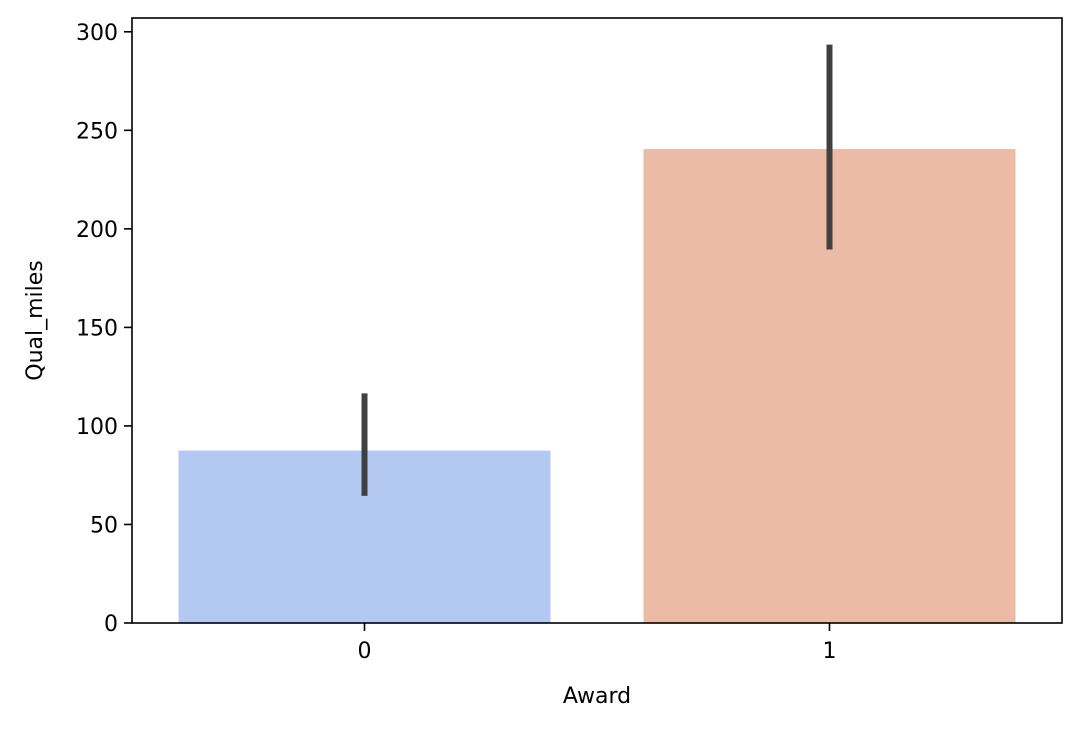 Image resolution: width=1082 pixels, height=730 pixels. What do you see at coordinates (97, 328) in the screenshot?
I see `y-tick-label-150: 150` at bounding box center [97, 328].